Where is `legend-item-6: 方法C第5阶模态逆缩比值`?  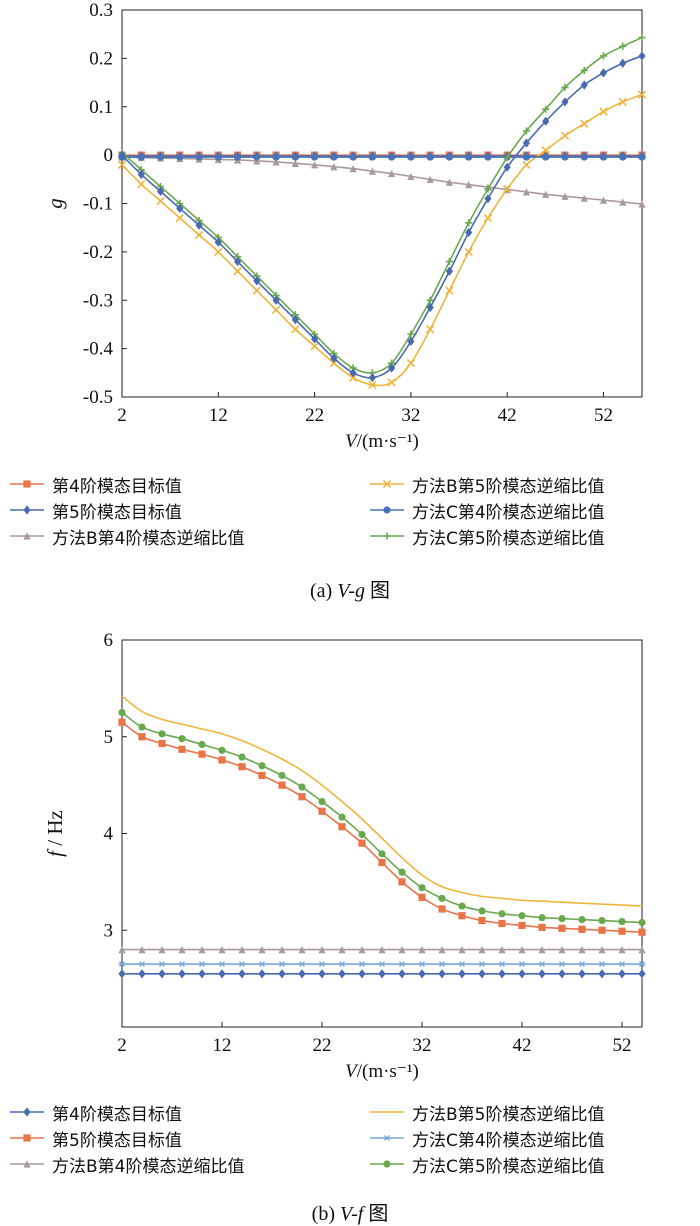
legend-item-6: 方法C第5阶模态逆缩比值 is located at coordinates (487, 536).